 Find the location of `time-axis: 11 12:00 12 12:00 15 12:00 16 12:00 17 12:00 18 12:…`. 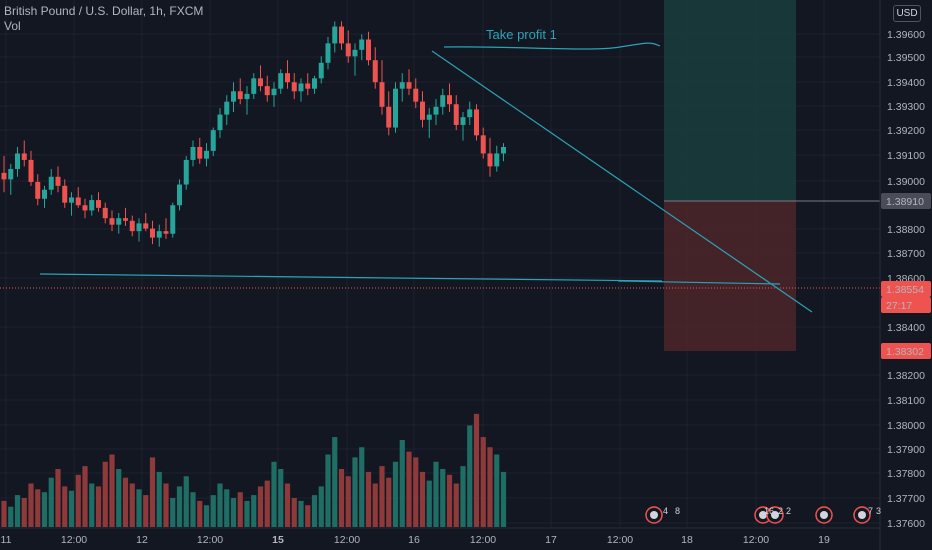

time-axis: 11 12:00 12 12:00 15 12:00 16 12:00 17 12:00 18 12:… is located at coordinates (440, 536).